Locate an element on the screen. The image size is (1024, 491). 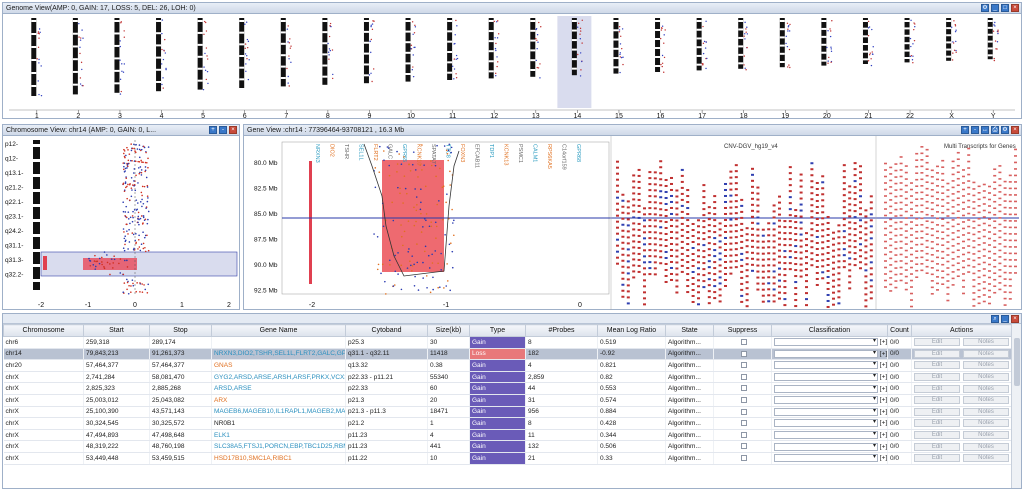
cell-gene-name: ARX is located at coordinates (278, 400).